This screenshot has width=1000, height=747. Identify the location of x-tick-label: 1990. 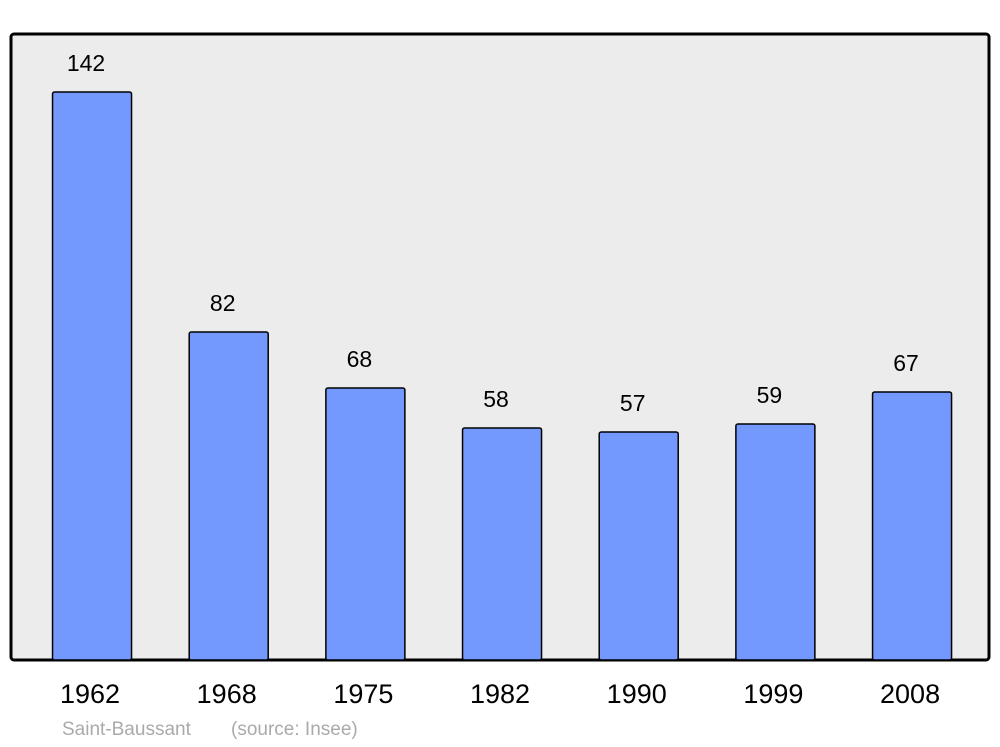
(637, 694).